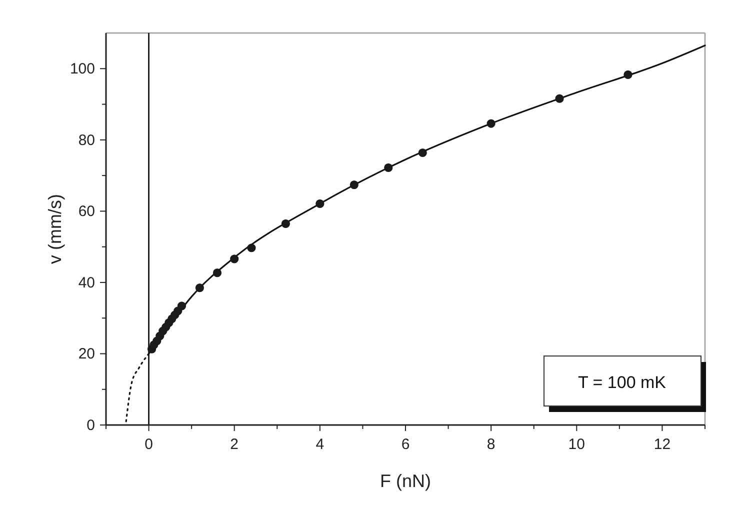 The height and width of the screenshot is (532, 742). What do you see at coordinates (405, 481) in the screenshot?
I see `x-axis-title: F (nN)` at bounding box center [405, 481].